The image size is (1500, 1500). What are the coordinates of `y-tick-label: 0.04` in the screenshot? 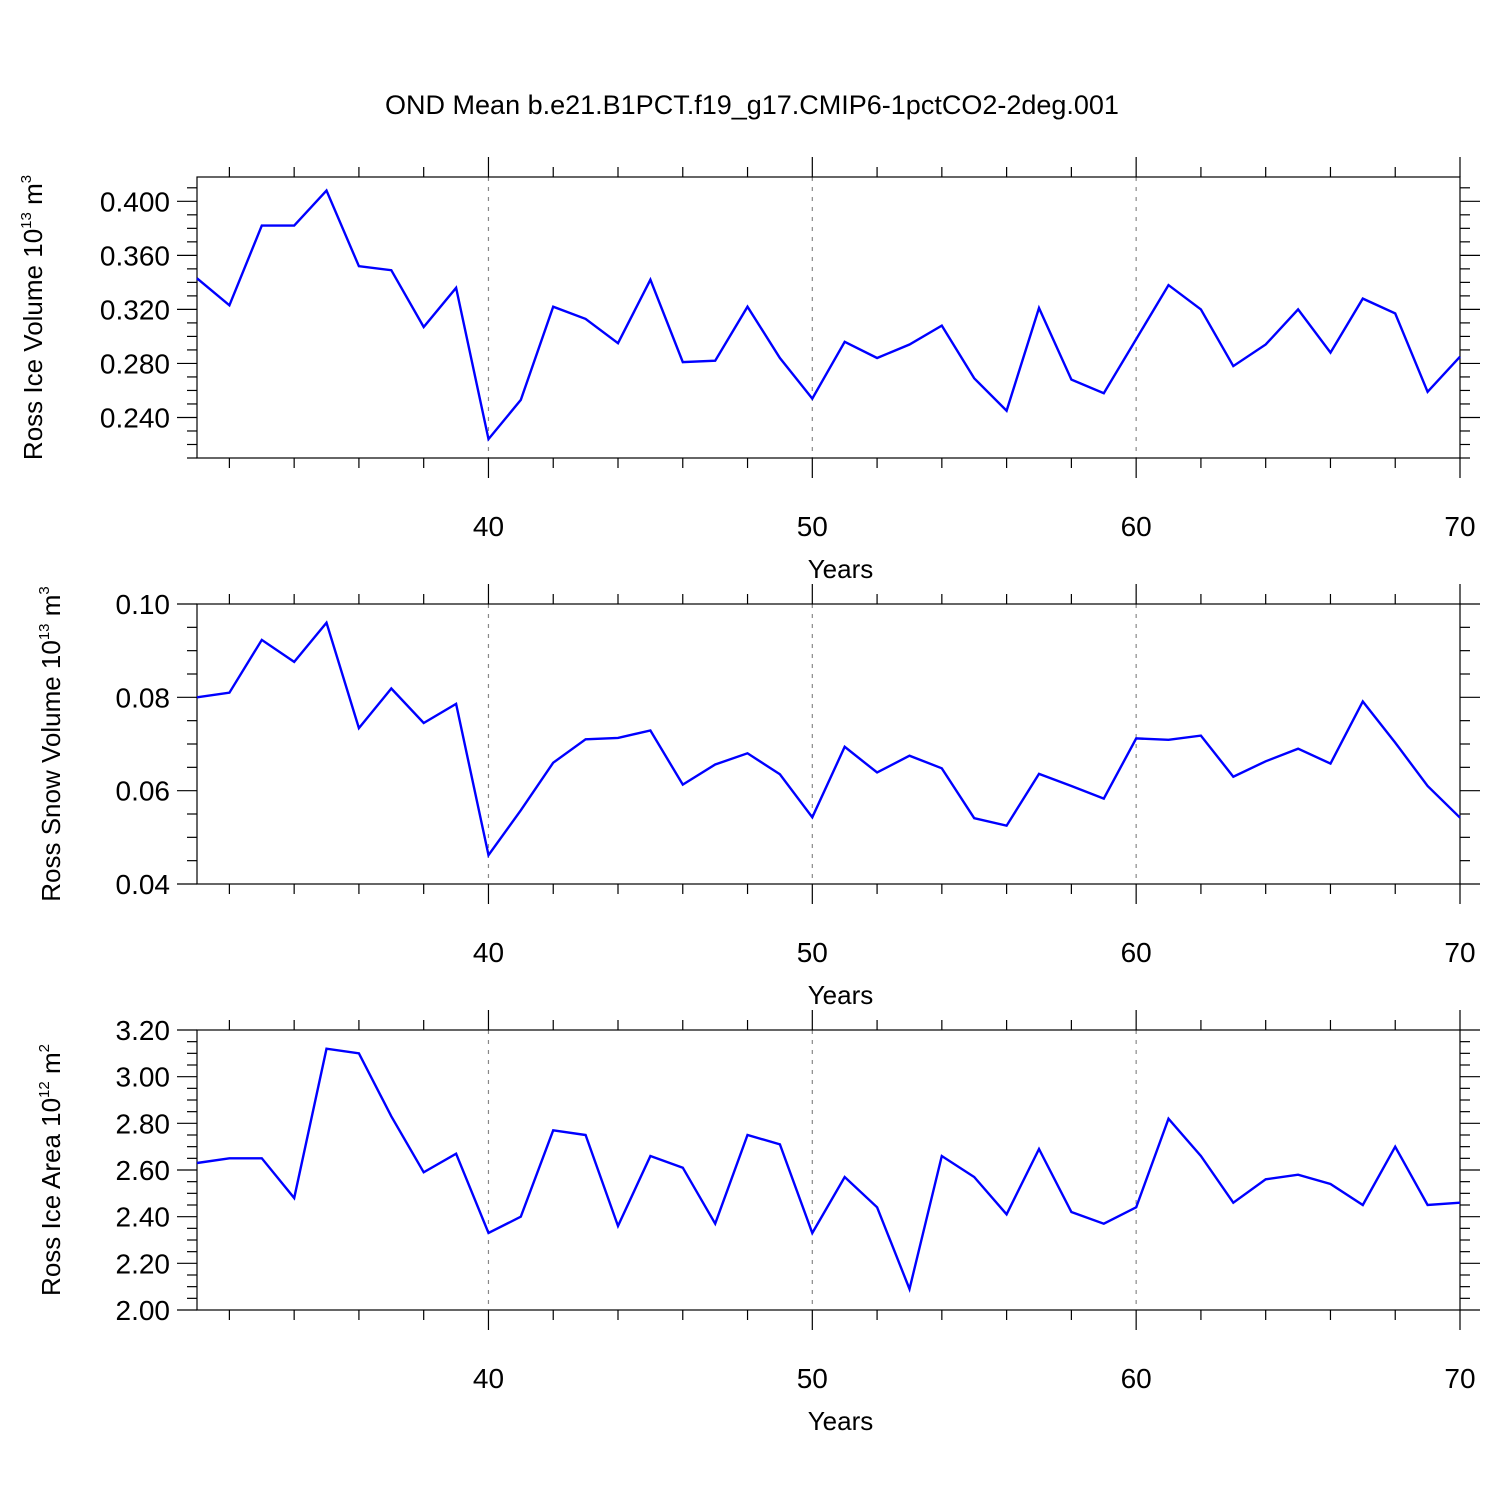 It's located at (143, 884).